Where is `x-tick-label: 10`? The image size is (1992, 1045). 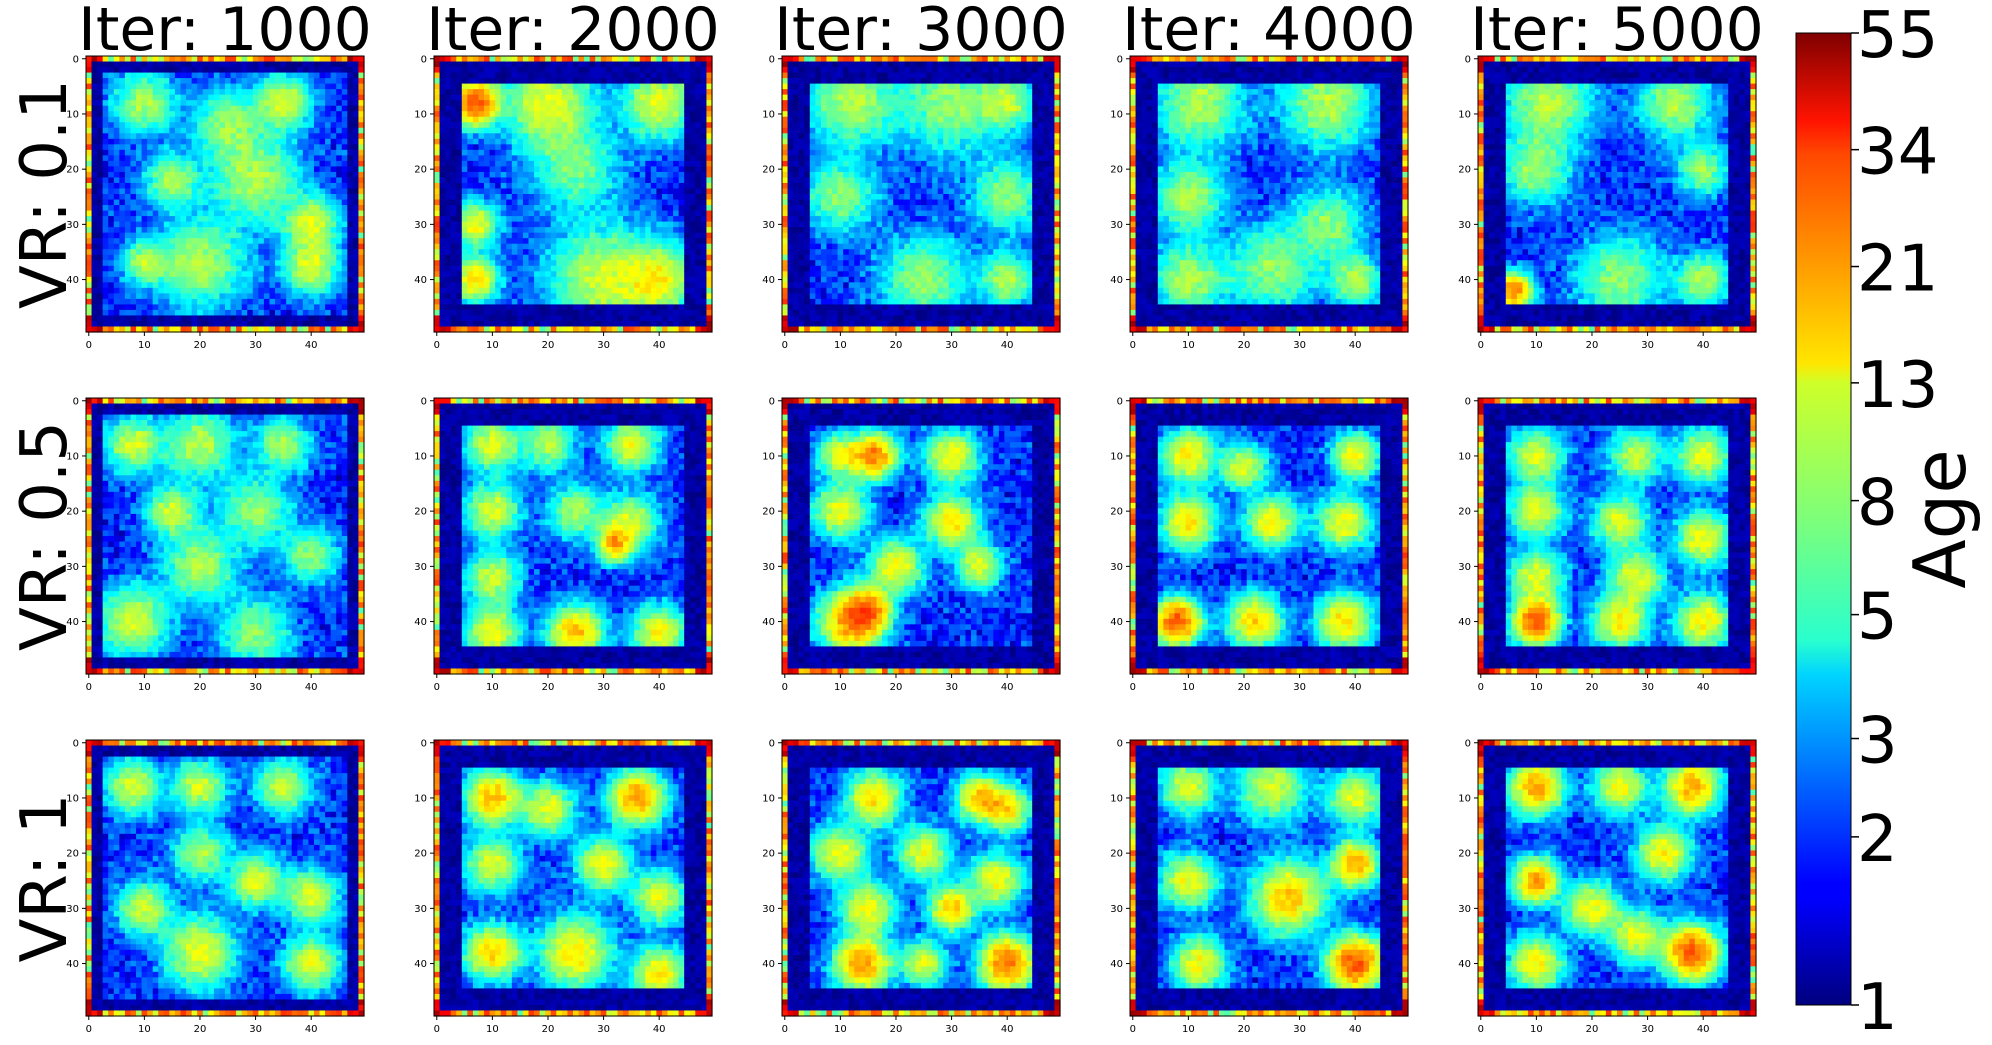
x-tick-label: 10 is located at coordinates (144, 345).